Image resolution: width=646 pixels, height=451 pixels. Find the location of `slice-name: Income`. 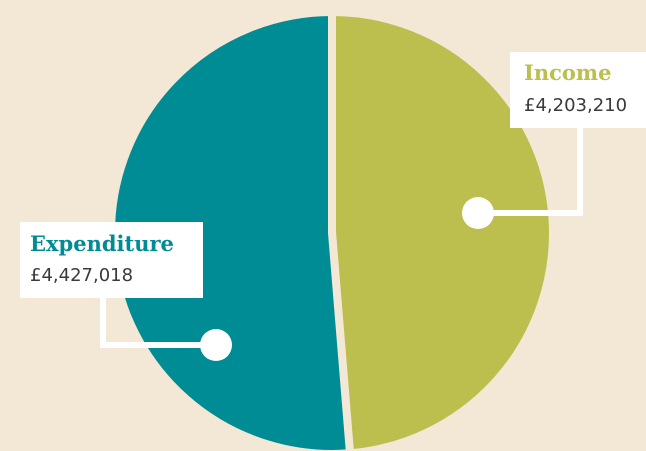

slice-name: Income is located at coordinates (567, 72).